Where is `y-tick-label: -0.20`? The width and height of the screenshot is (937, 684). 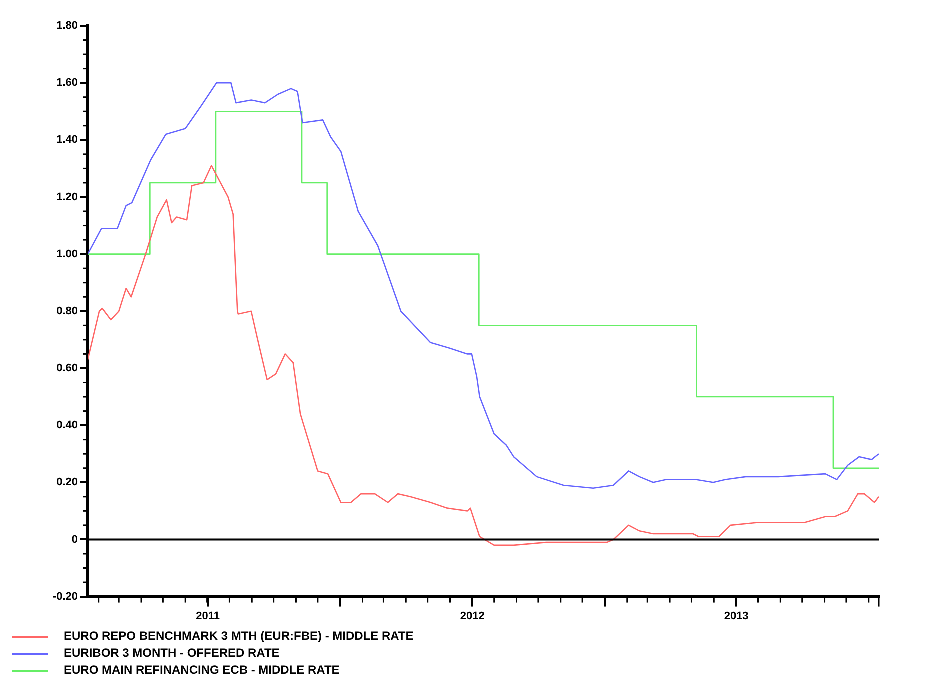 y-tick-label: -0.20 is located at coordinates (65, 596).